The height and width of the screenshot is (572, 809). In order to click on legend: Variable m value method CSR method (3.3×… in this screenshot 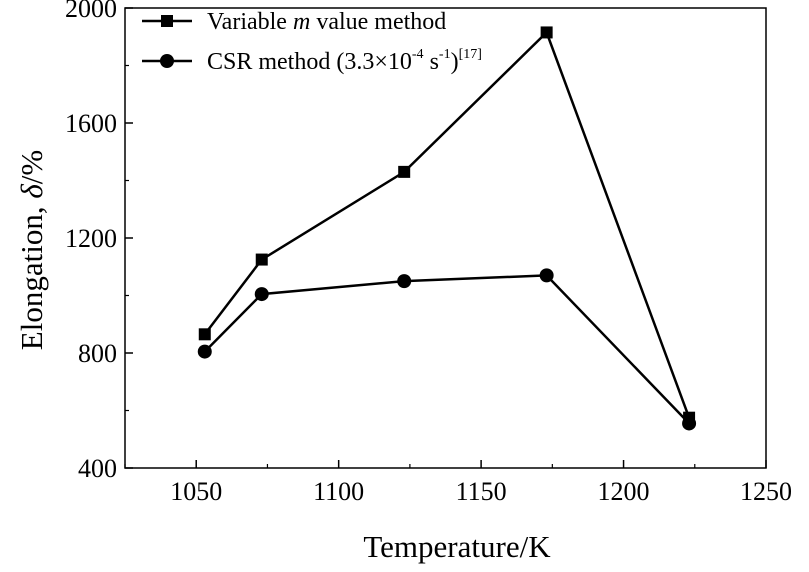, I will do `click(312, 42)`.